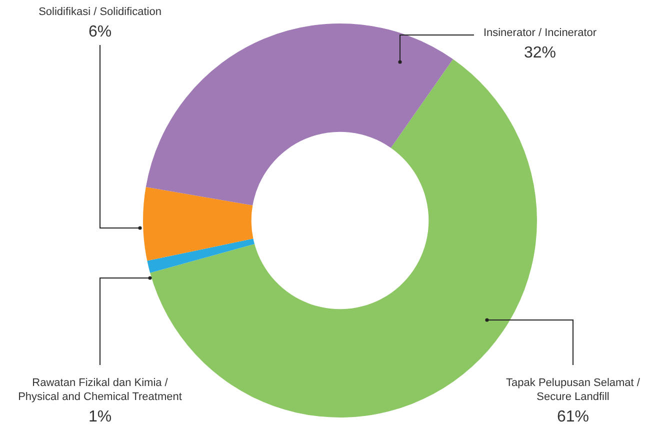 Image resolution: width=654 pixels, height=433 pixels. Describe the element at coordinates (100, 417) in the screenshot. I see `data-label: 1%` at that location.